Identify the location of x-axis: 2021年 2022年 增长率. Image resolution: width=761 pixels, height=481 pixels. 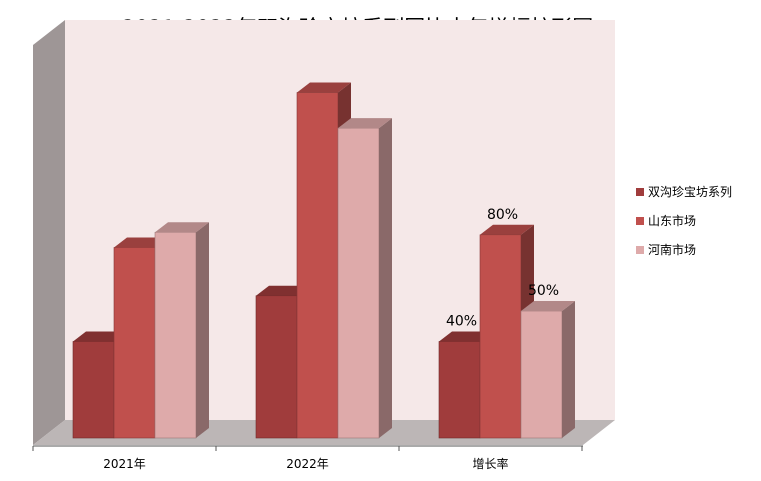
(307, 458).